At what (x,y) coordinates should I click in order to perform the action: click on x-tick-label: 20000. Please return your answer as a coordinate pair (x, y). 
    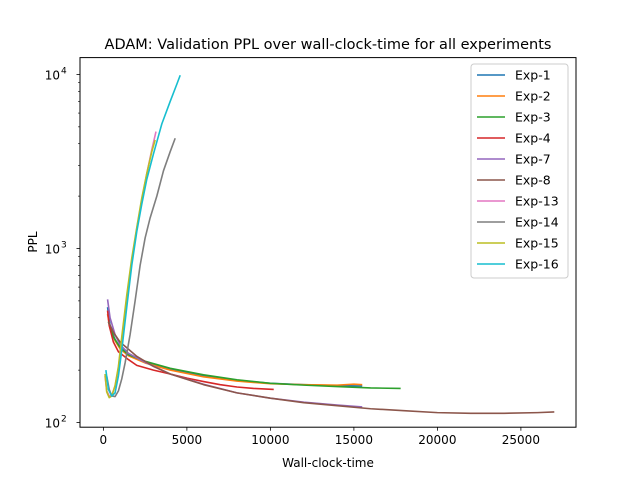
    Looking at the image, I should click on (437, 440).